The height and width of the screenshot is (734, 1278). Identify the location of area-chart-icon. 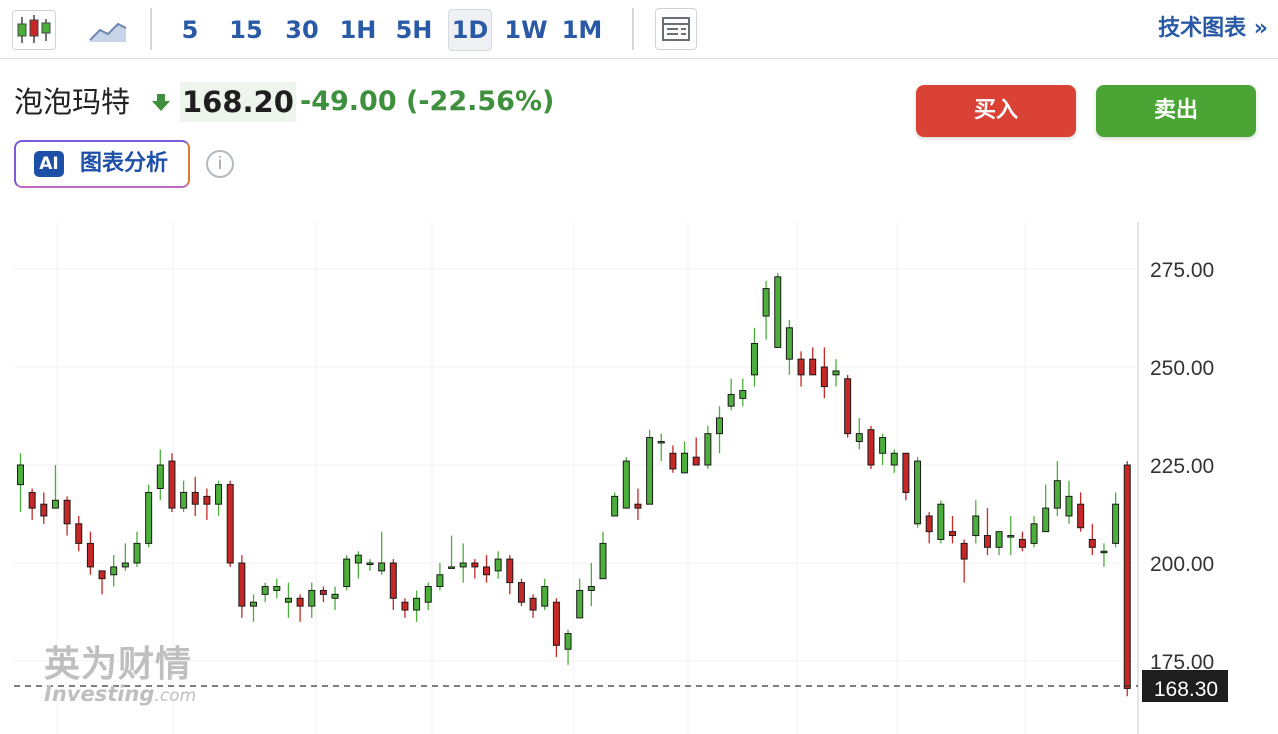
(108, 30).